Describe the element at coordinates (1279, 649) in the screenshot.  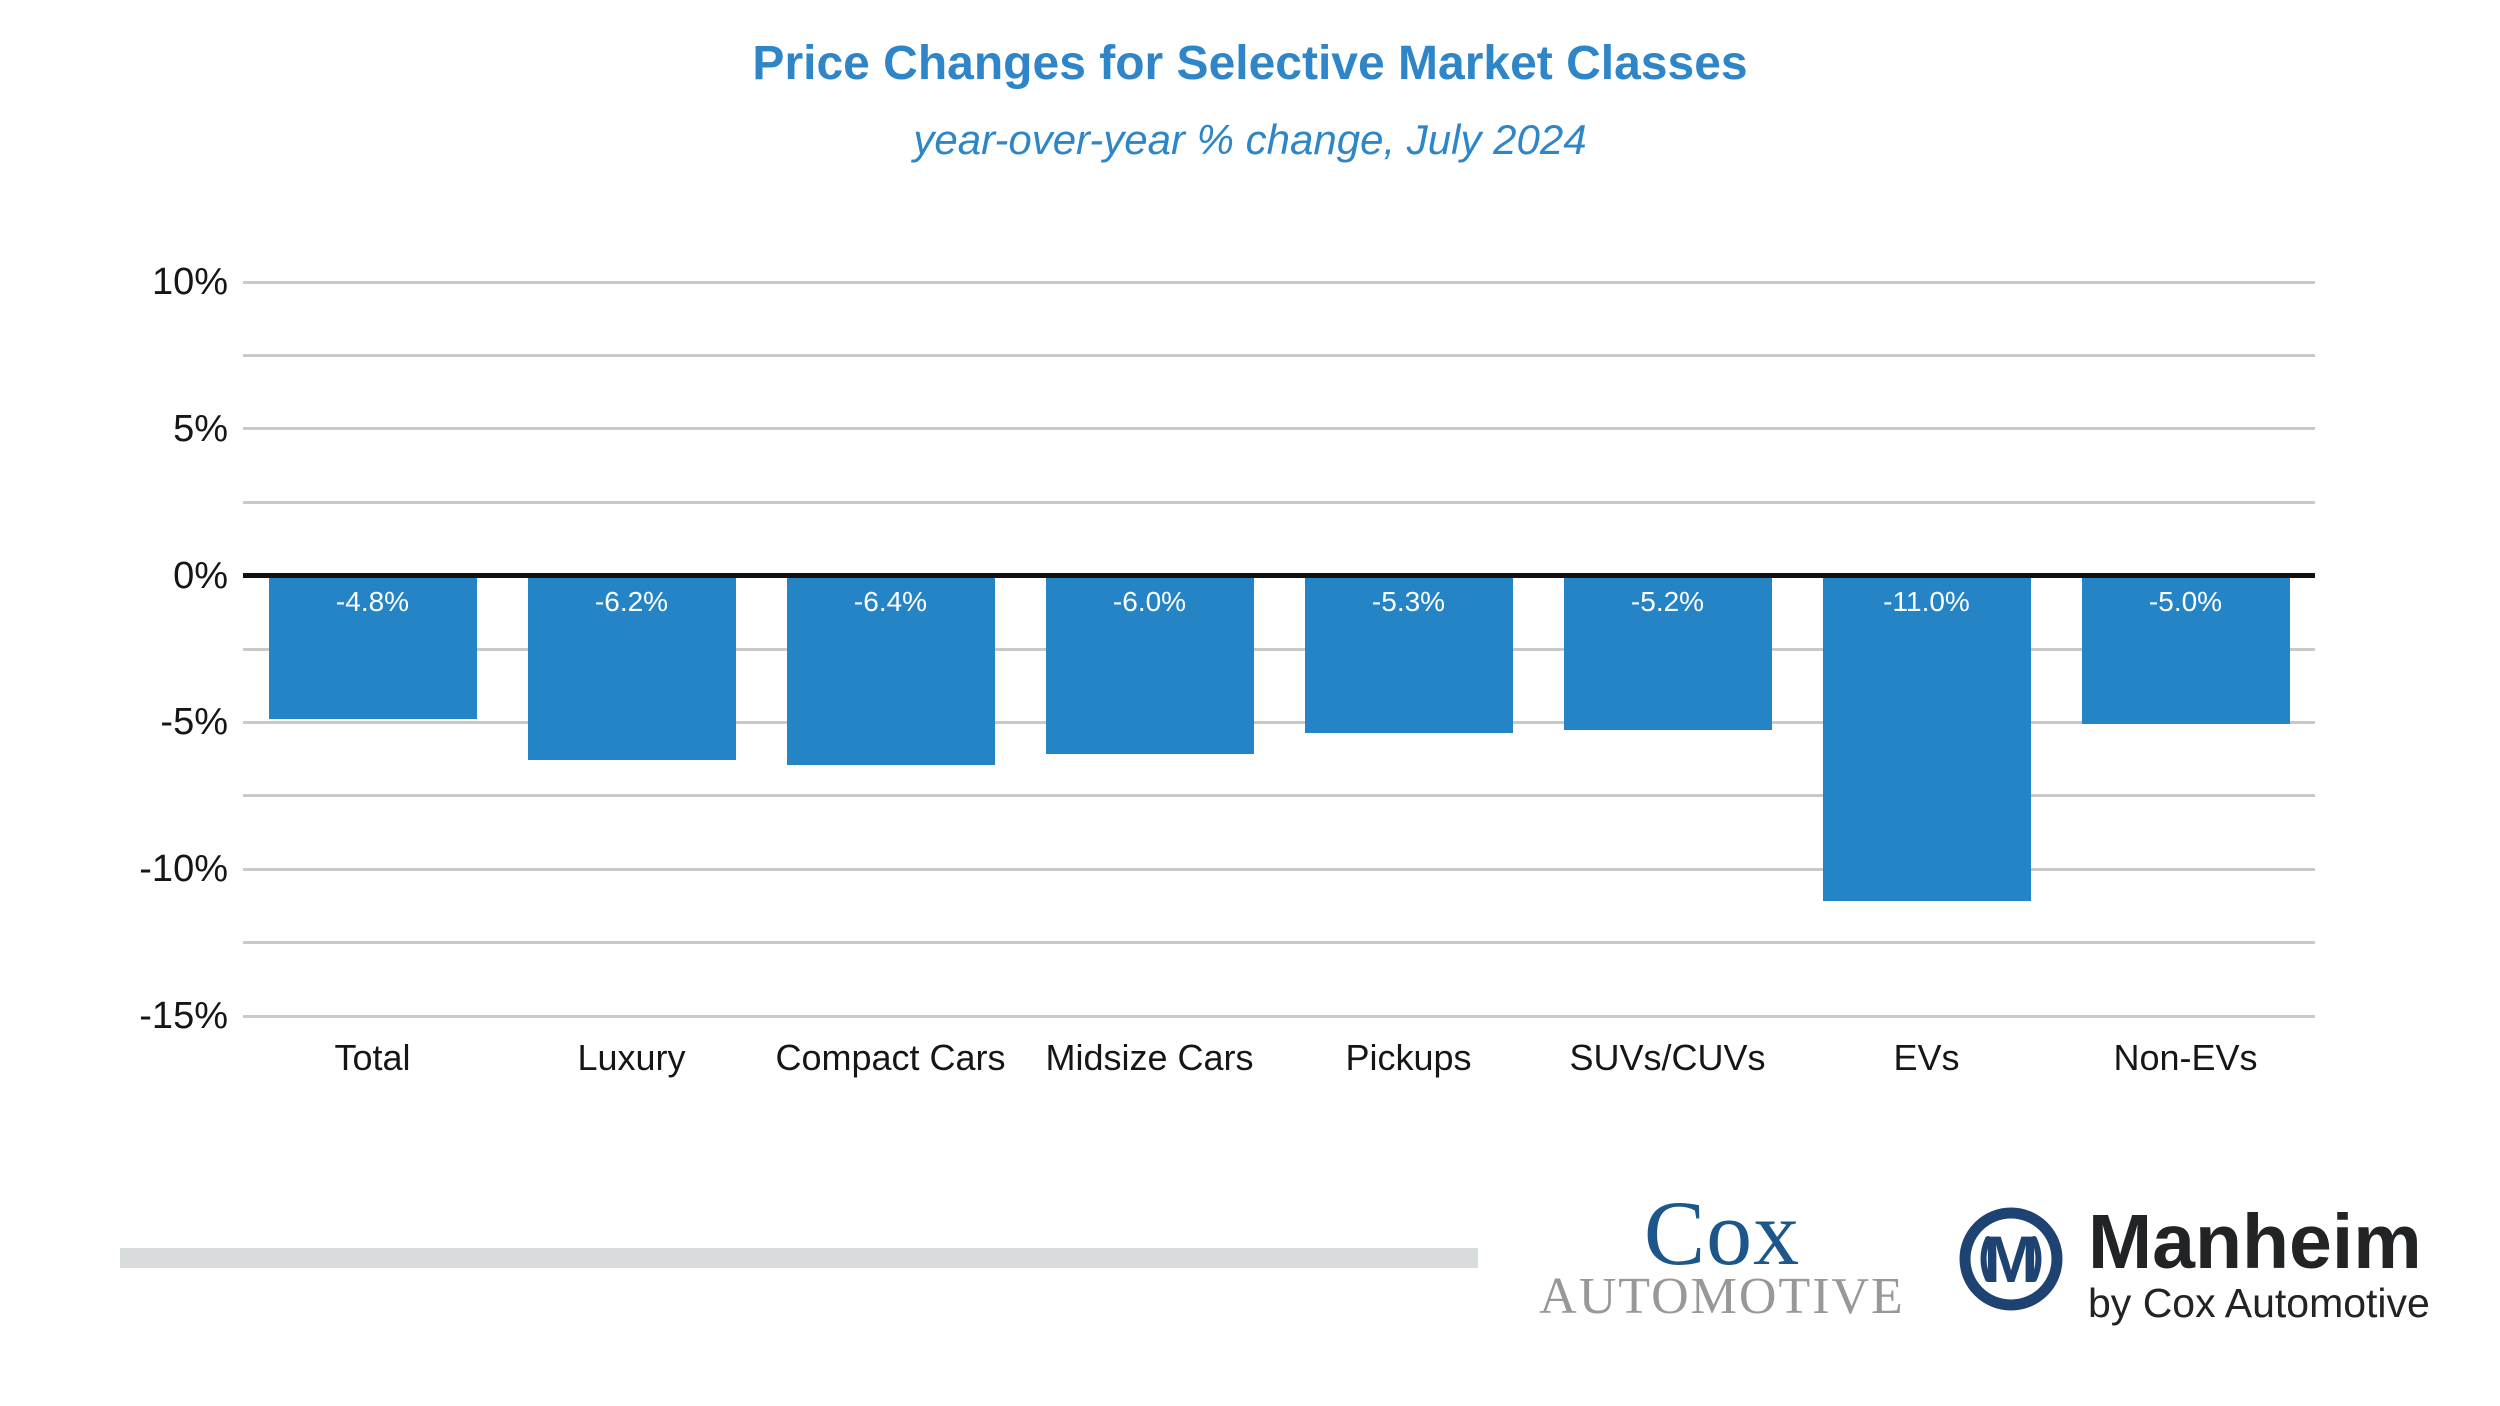
I see `gridline--2.5` at that location.